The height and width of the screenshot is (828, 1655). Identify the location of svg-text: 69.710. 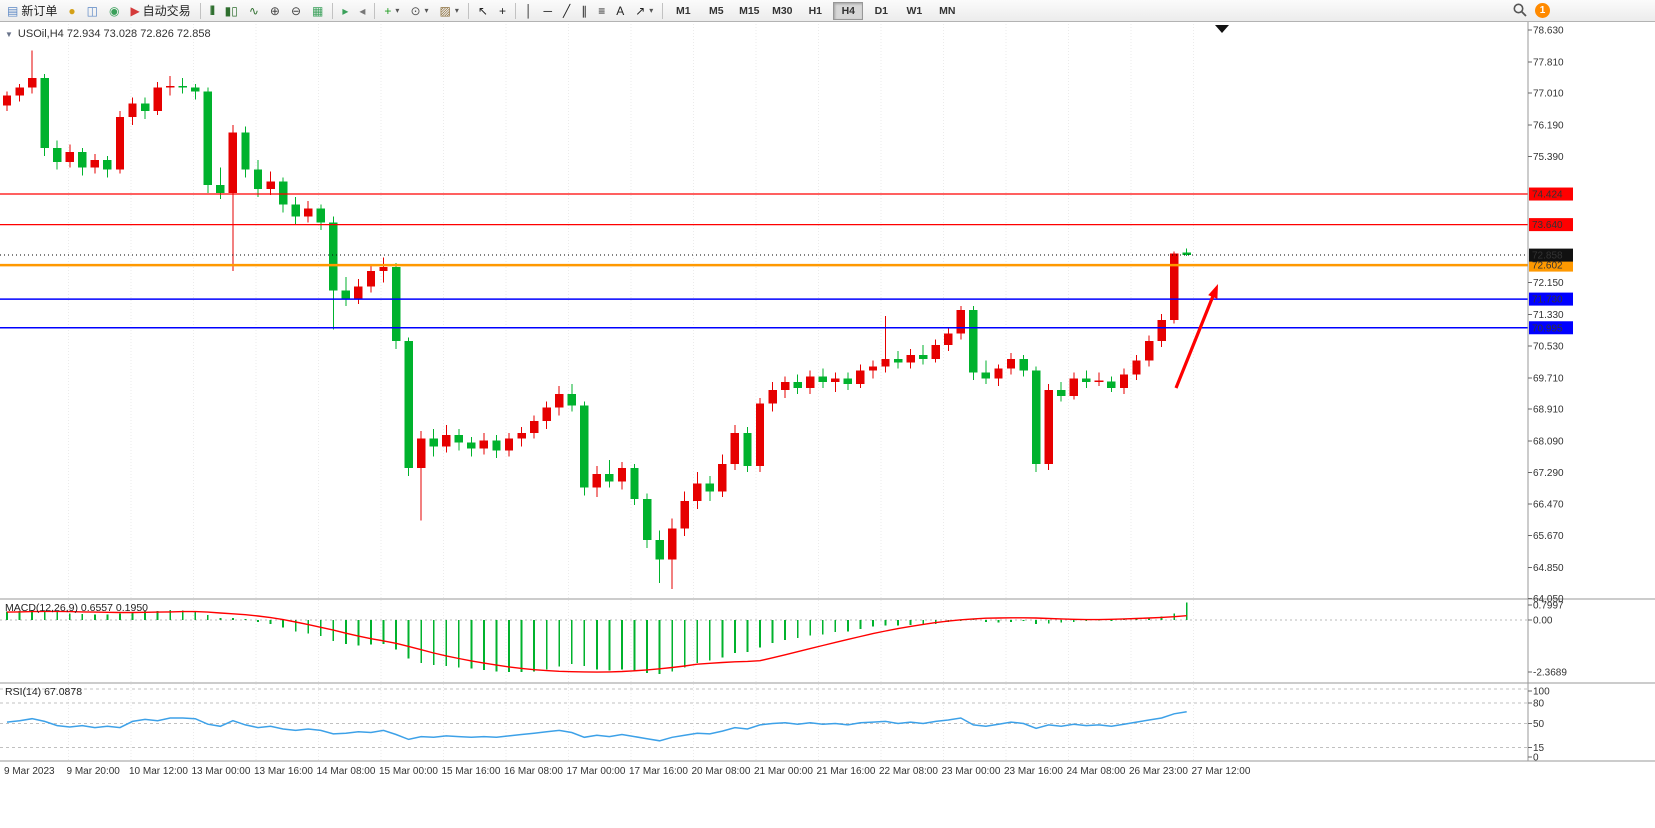
(1548, 378).